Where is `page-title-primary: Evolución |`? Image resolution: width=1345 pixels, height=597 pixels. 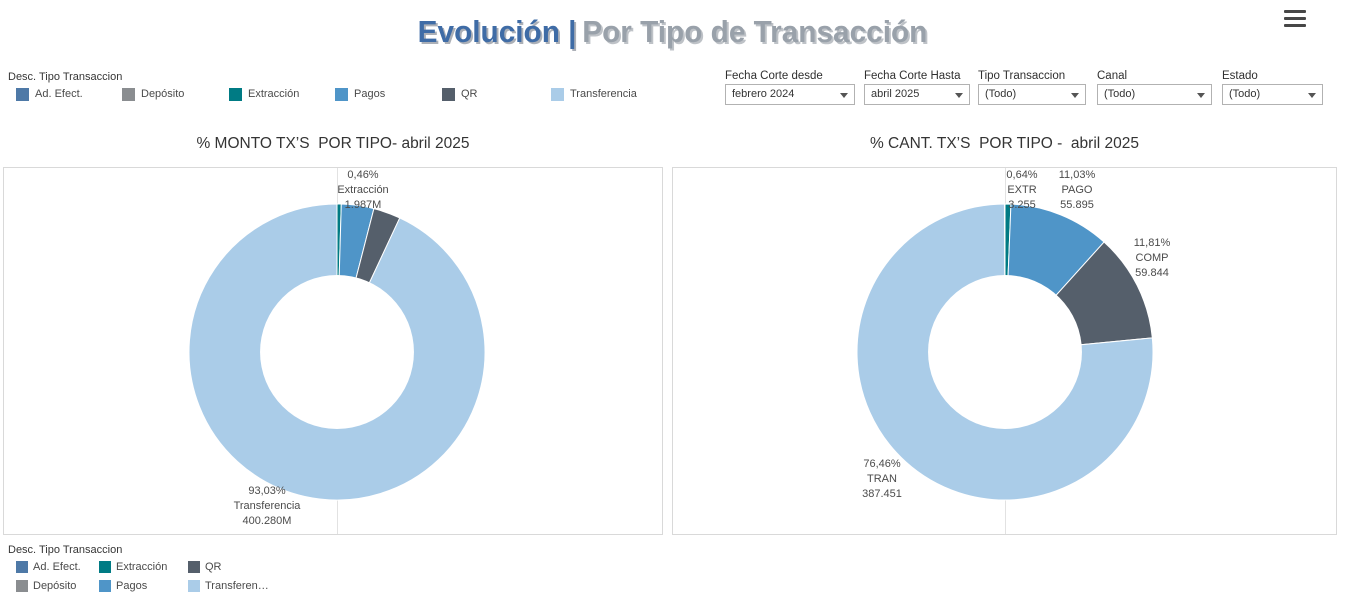
page-title-primary: Evolución | is located at coordinates (497, 31).